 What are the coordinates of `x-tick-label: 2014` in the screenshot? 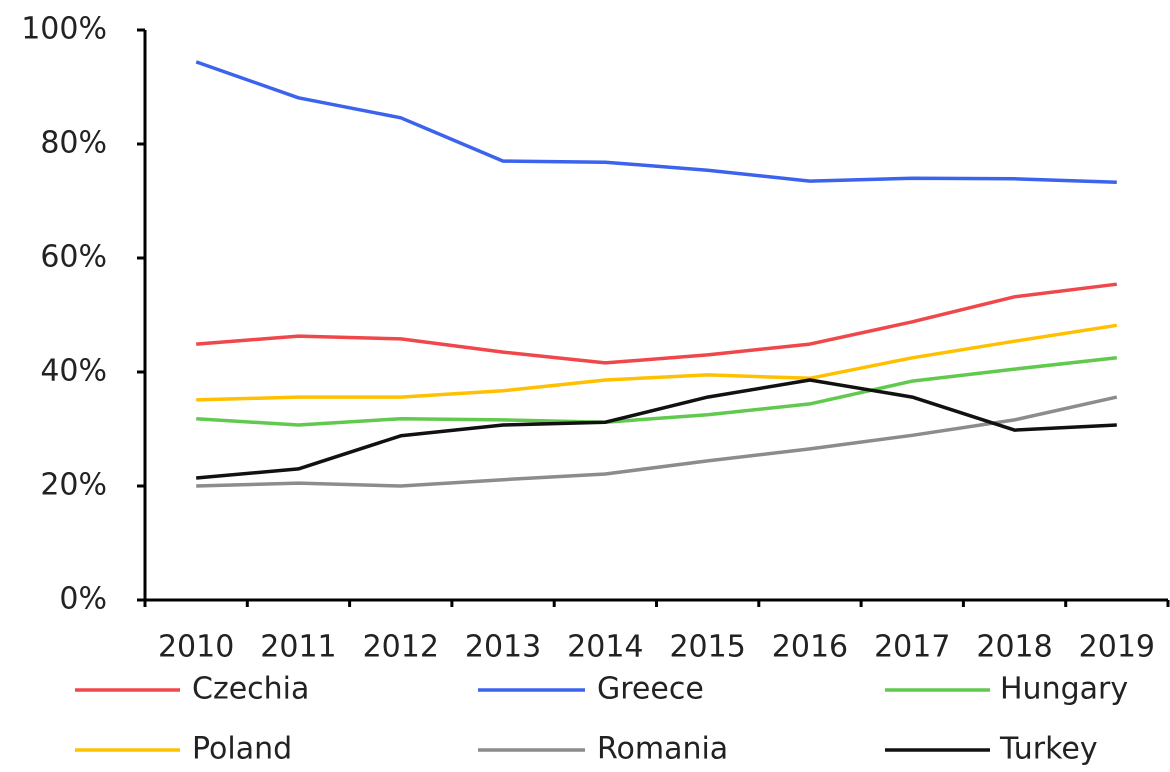 It's located at (605, 647).